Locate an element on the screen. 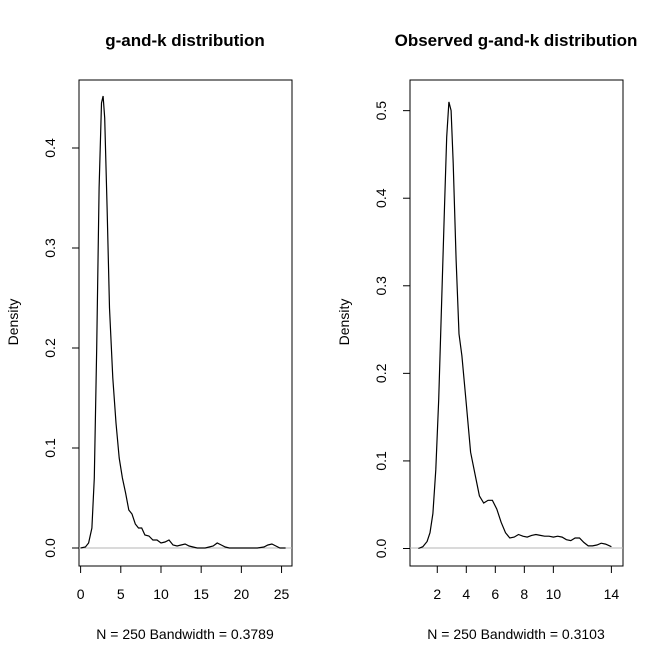 This screenshot has height=664, width=664. y-tick-label-right: 0.0 is located at coordinates (381, 549).